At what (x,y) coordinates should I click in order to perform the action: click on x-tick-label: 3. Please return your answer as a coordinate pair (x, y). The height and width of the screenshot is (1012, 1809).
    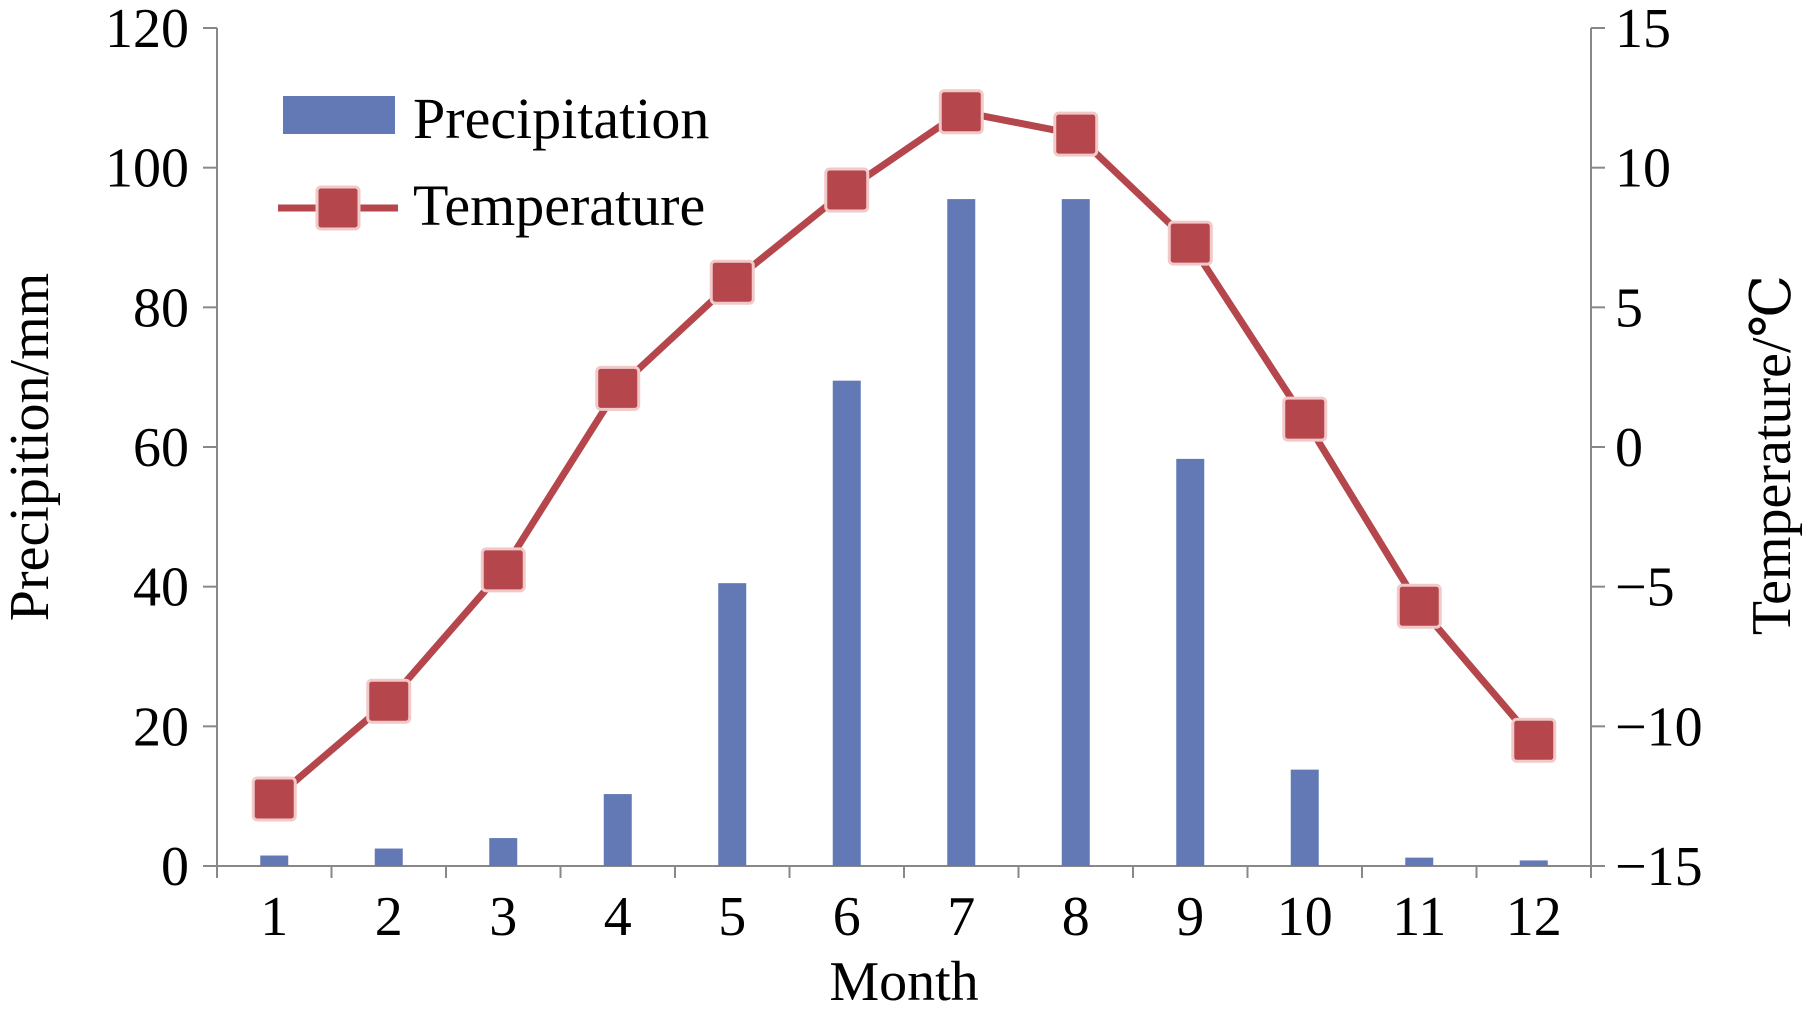
    Looking at the image, I should click on (503, 917).